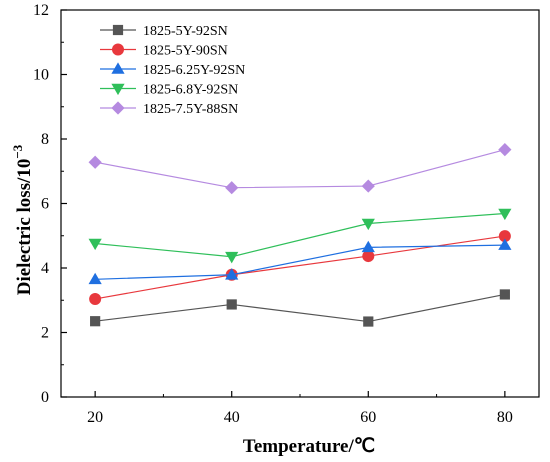 The image size is (550, 462). I want to click on y-tick-label: 2, so click(45, 333).